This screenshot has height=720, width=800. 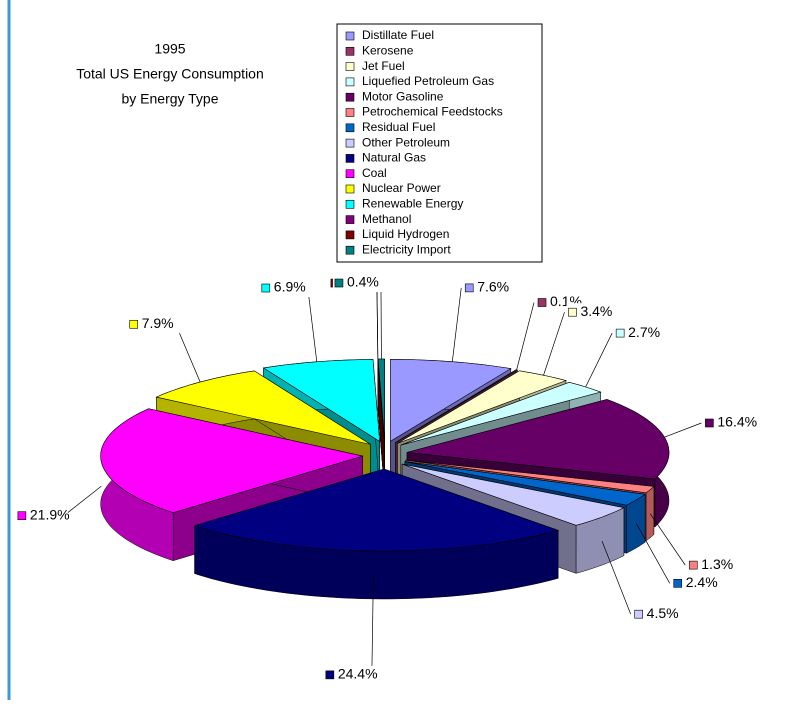 What do you see at coordinates (358, 674) in the screenshot?
I see `data-label: 24.4%` at bounding box center [358, 674].